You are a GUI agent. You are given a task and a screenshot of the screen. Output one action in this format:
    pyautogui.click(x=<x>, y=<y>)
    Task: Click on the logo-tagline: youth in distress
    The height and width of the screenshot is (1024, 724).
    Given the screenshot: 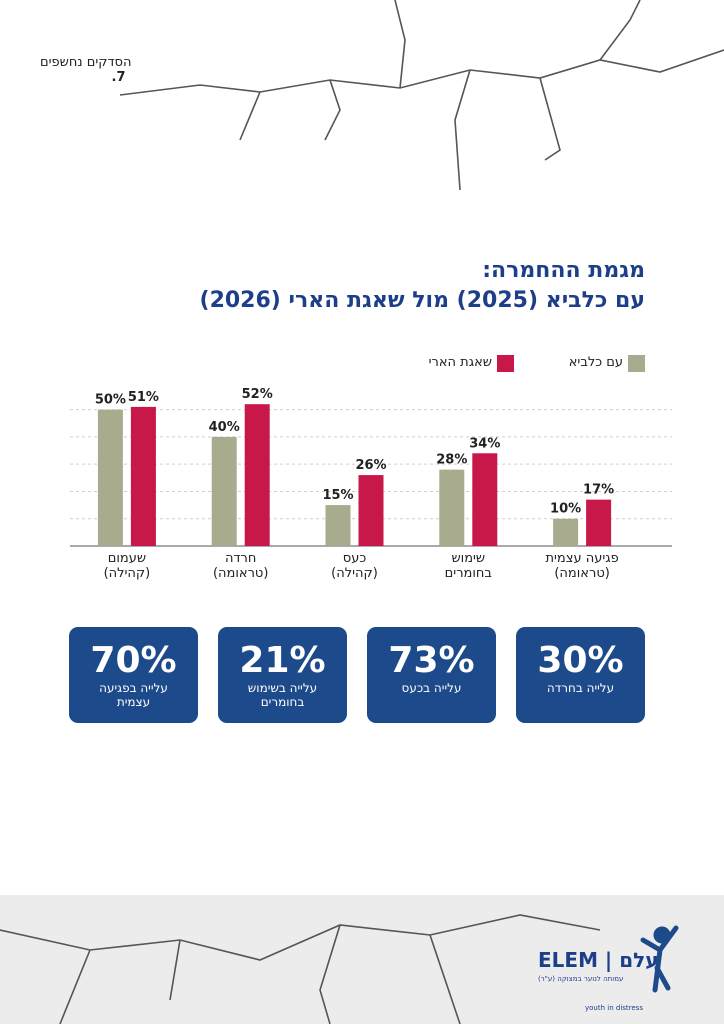 What is the action you would take?
    pyautogui.click(x=614, y=1008)
    